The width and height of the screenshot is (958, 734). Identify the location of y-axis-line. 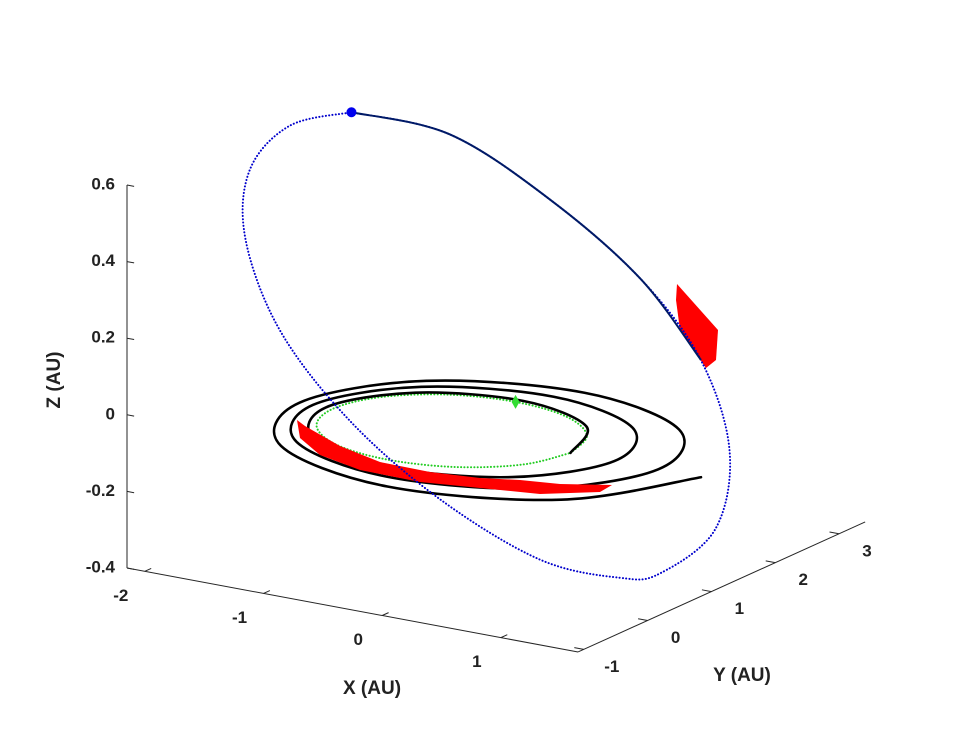
(721, 587).